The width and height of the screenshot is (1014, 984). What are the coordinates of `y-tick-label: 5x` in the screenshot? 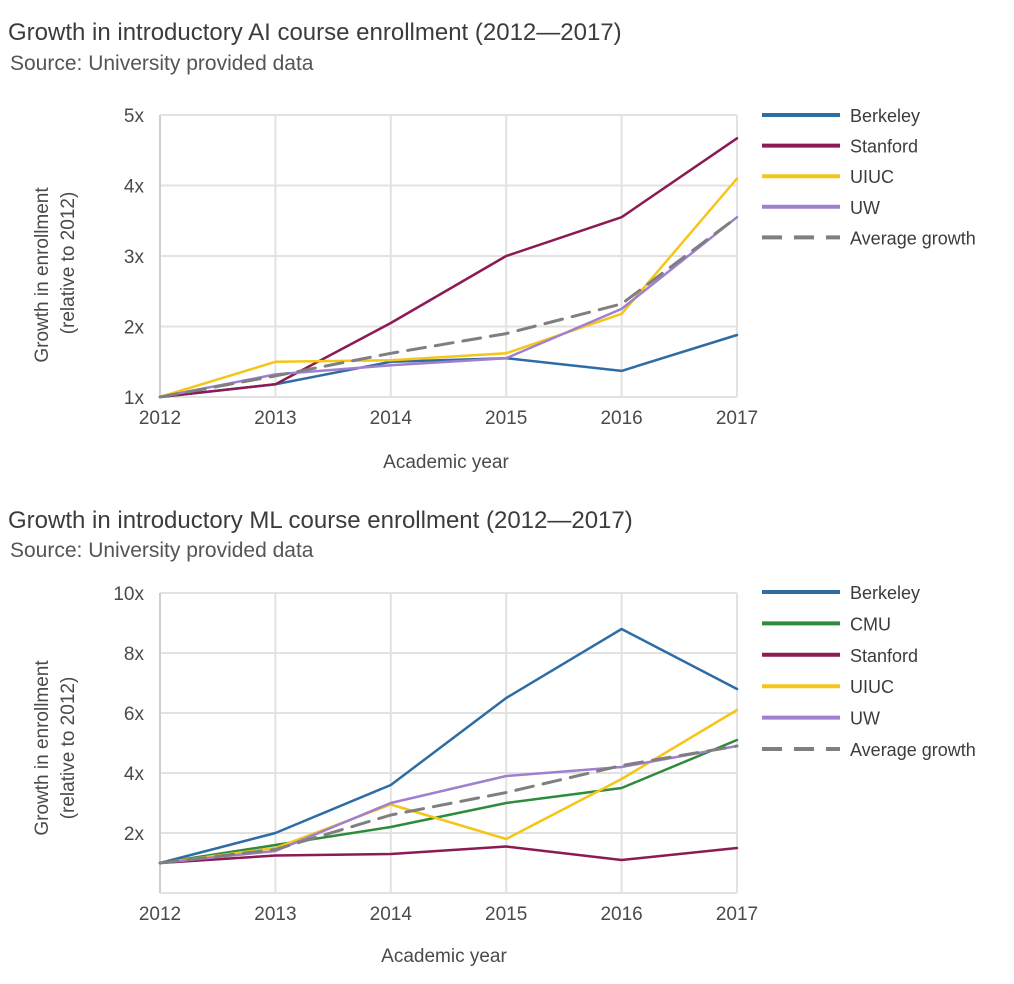 It's located at (134, 116).